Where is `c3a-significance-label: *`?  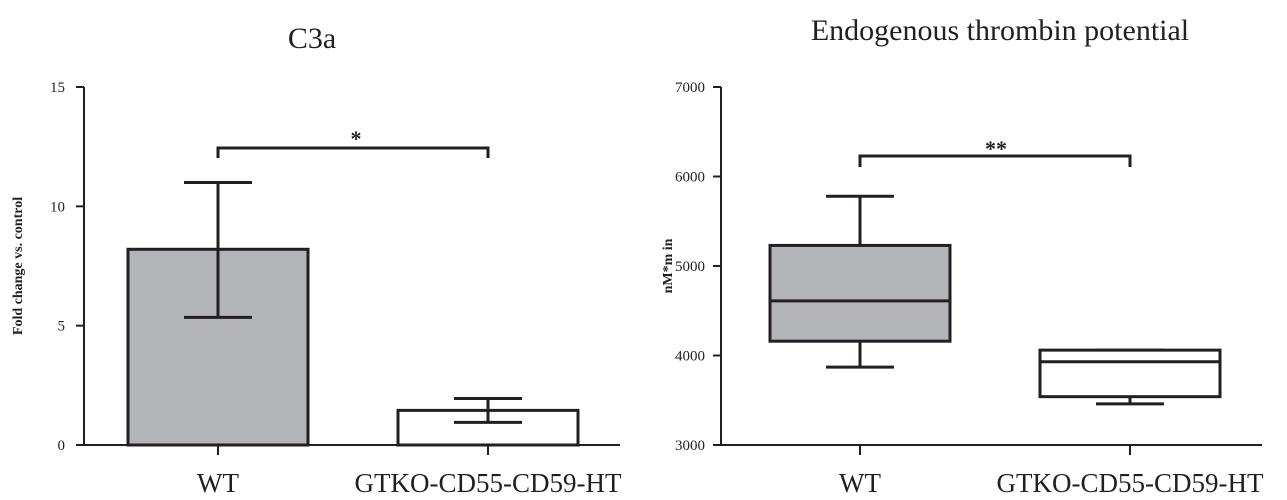
c3a-significance-label: * is located at coordinates (356, 138).